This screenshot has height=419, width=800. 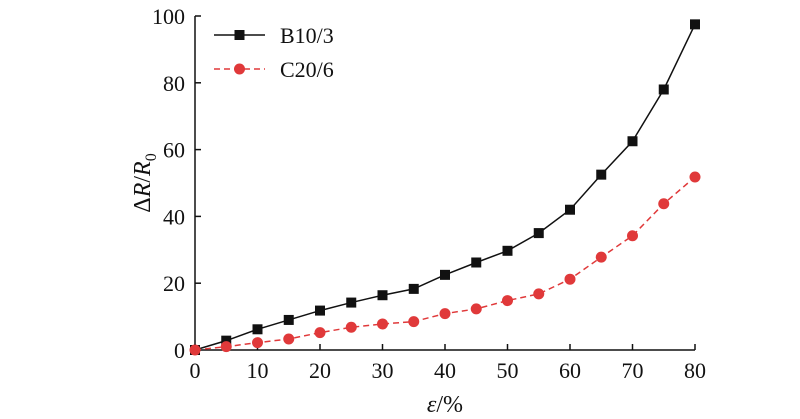 What do you see at coordinates (274, 35) in the screenshot?
I see `legend-item-b10-3: B10/3` at bounding box center [274, 35].